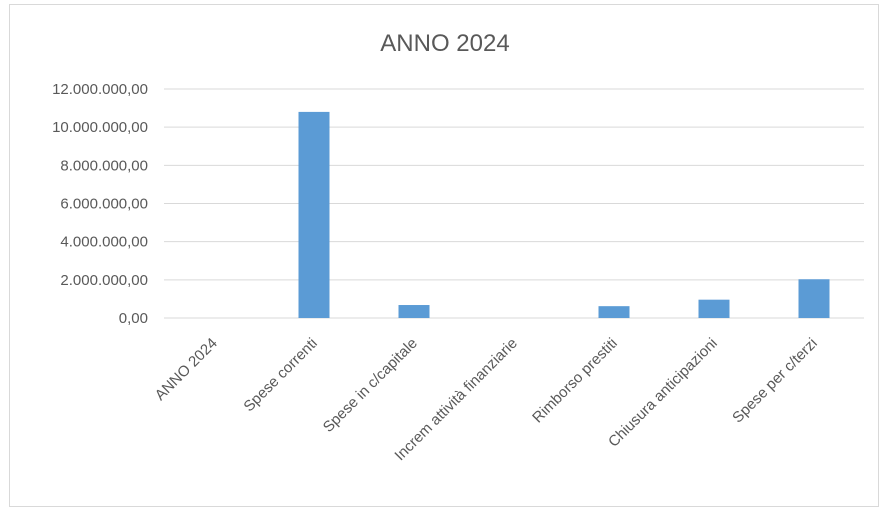  I want to click on y-tick-label: 10.000.000,00, so click(100, 127).